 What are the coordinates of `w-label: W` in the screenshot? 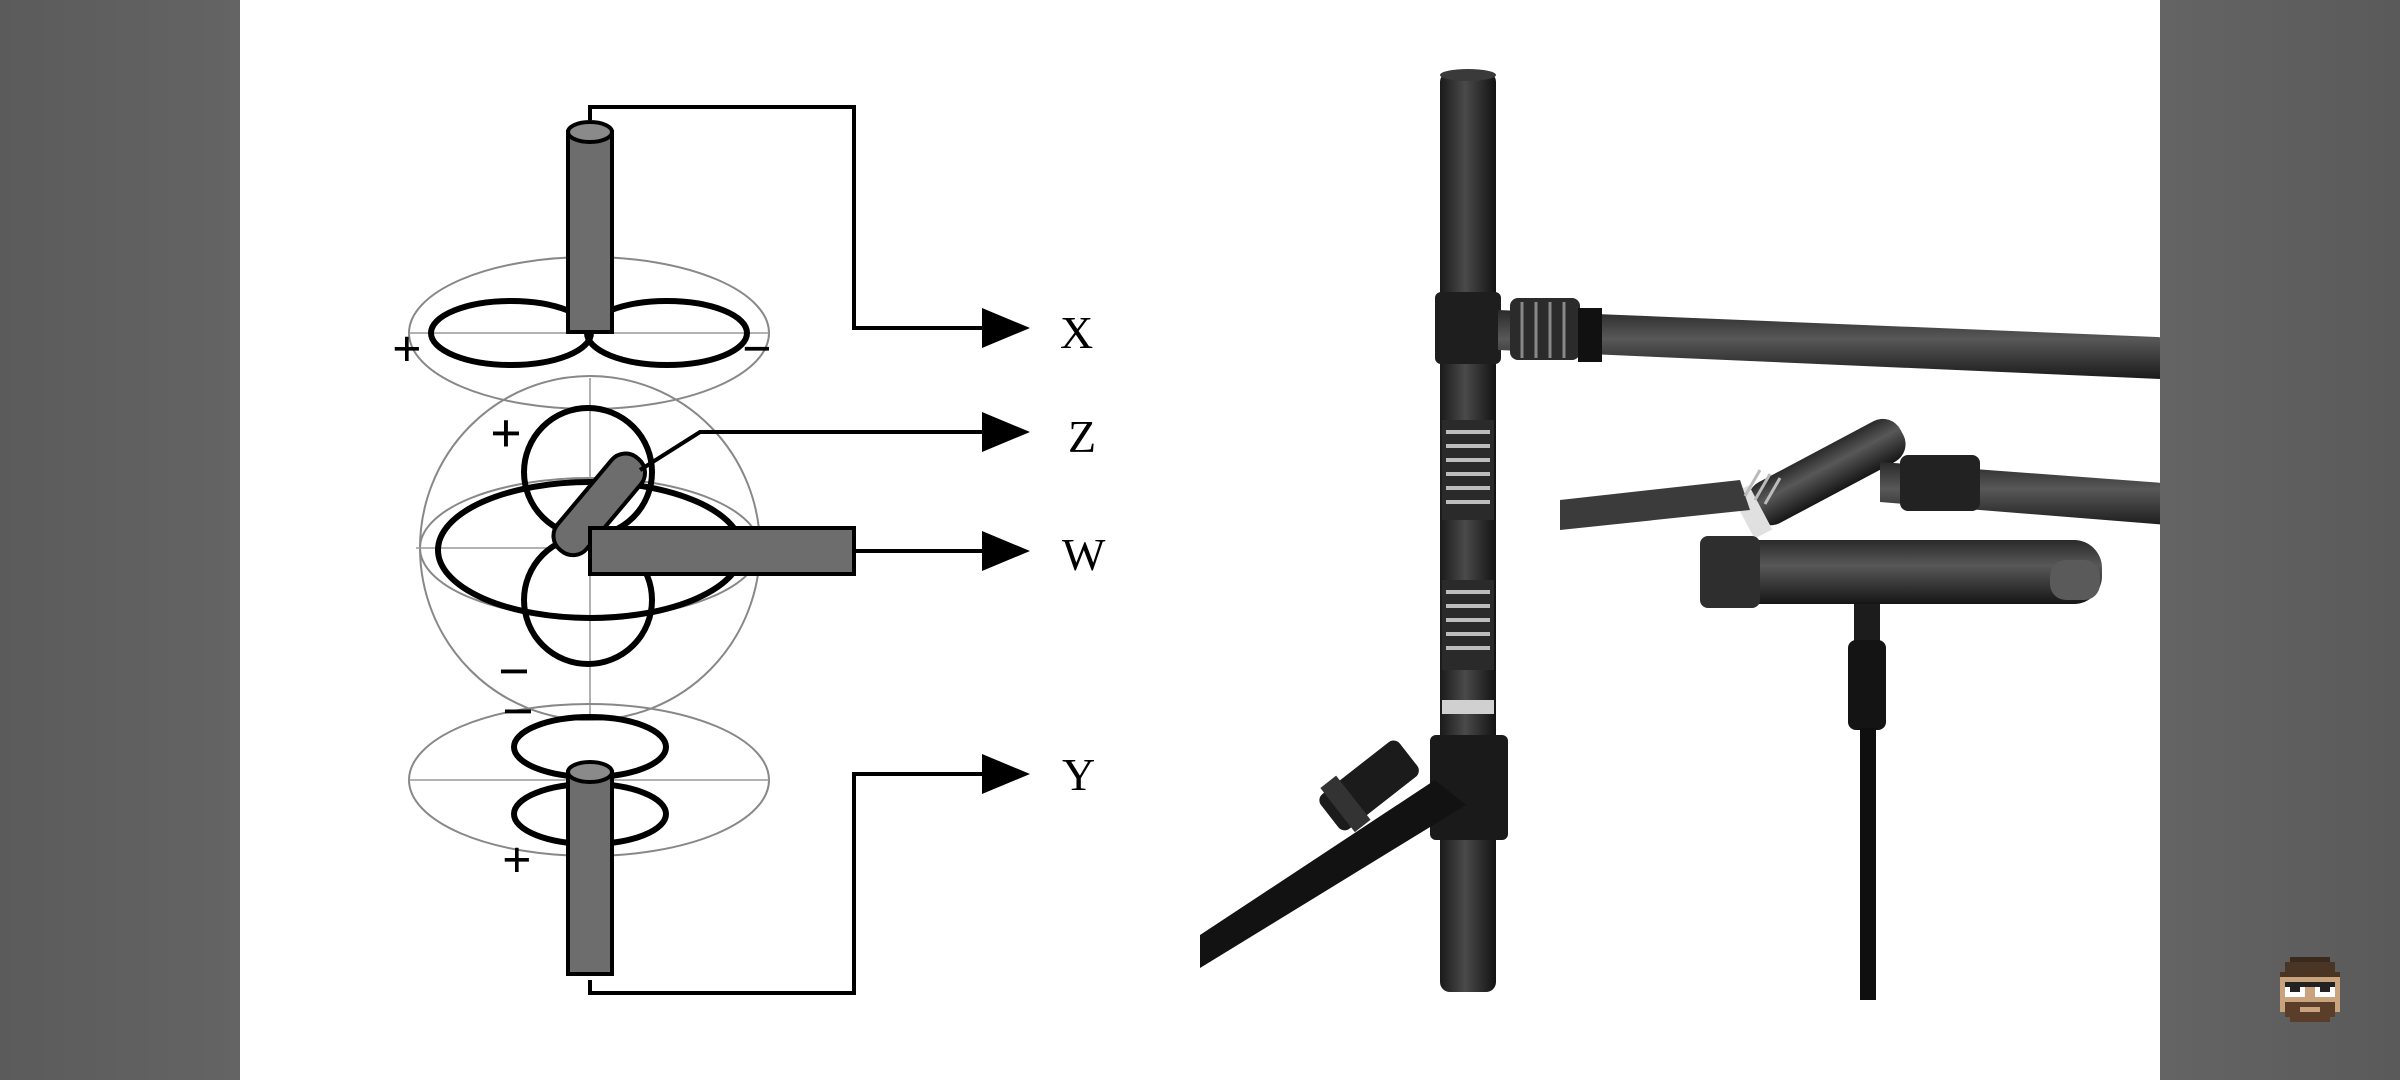 It's located at (1084, 554).